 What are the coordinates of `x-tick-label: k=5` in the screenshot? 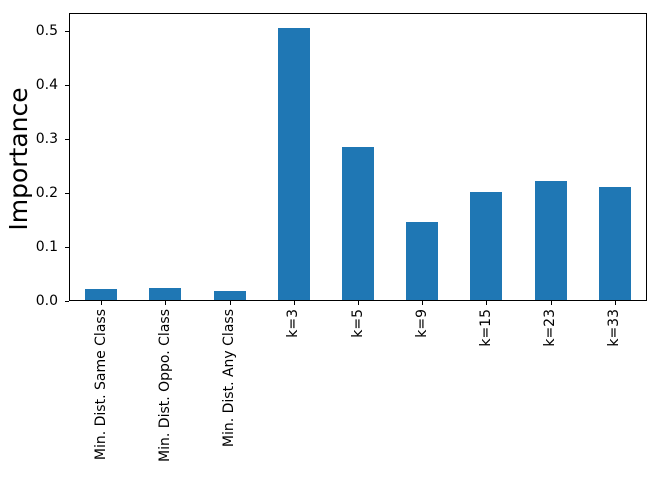 It's located at (358, 323).